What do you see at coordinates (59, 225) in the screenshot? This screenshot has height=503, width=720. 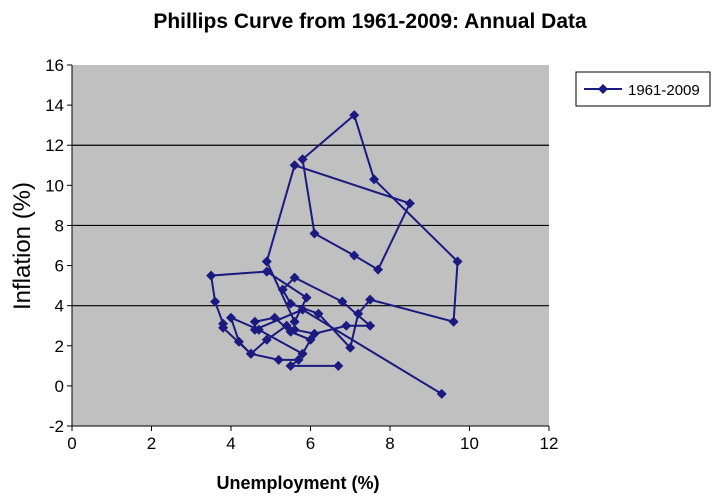 I see `y-tick-label: 8` at bounding box center [59, 225].